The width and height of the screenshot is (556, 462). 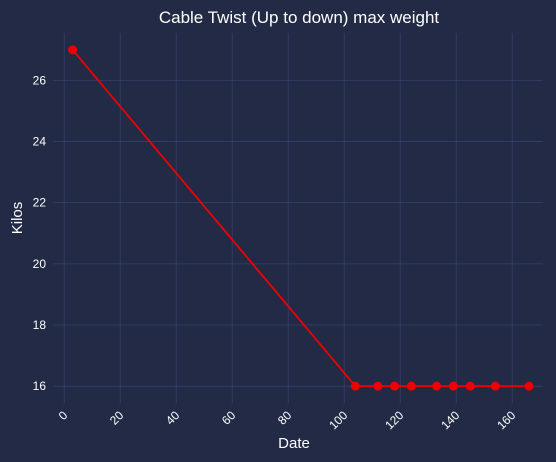 I want to click on y-tick-label: 18, so click(x=40, y=325).